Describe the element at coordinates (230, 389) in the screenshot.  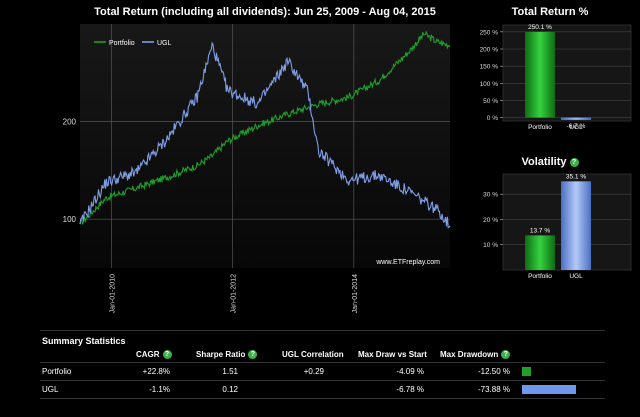
I see `row-ugl-sharpe: 0.12` at that location.